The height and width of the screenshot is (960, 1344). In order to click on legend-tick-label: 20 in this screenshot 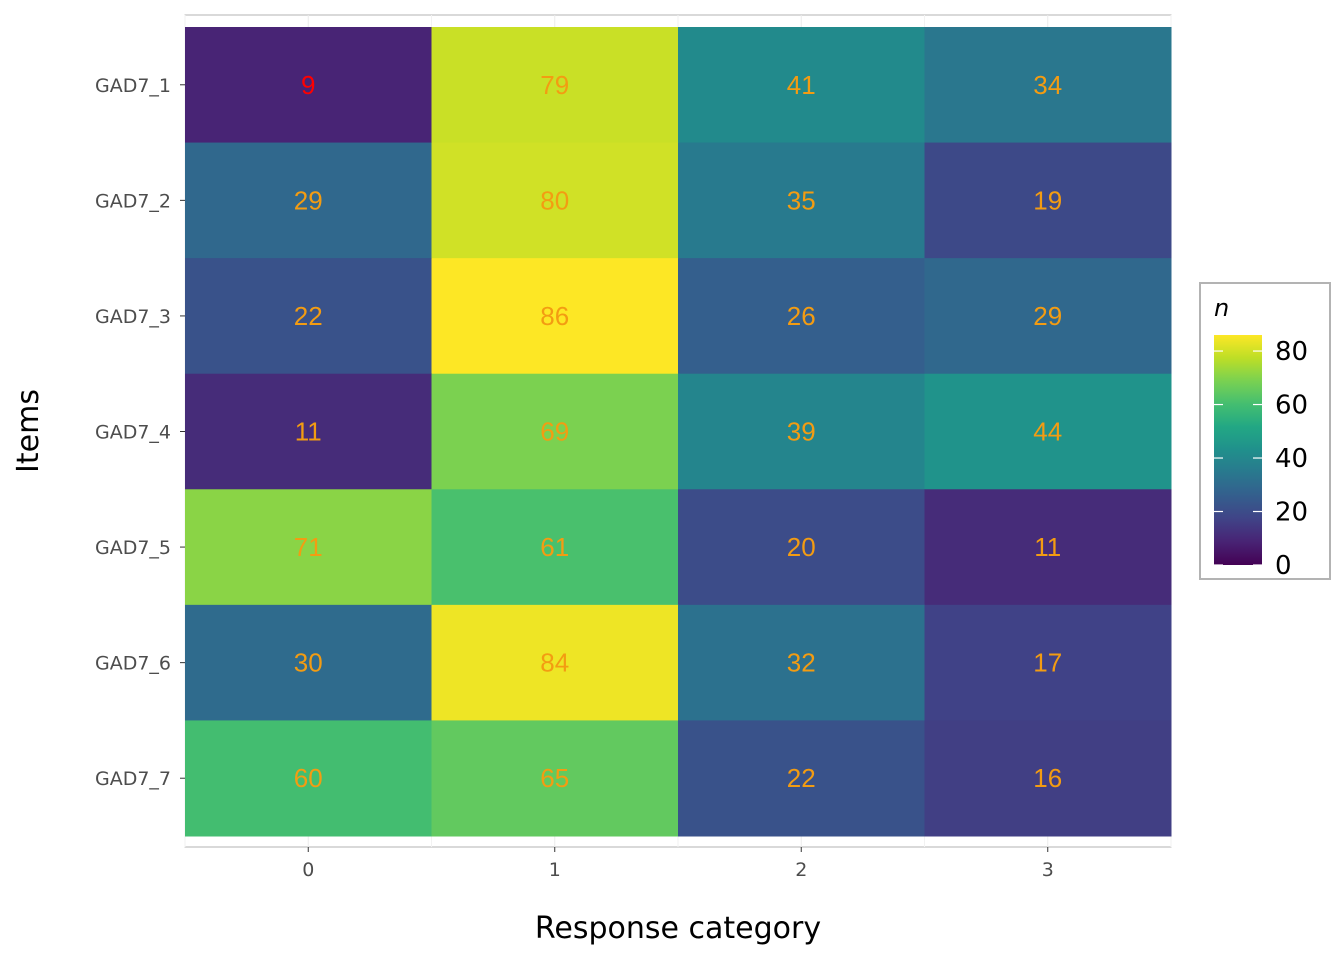, I will do `click(1291, 513)`.